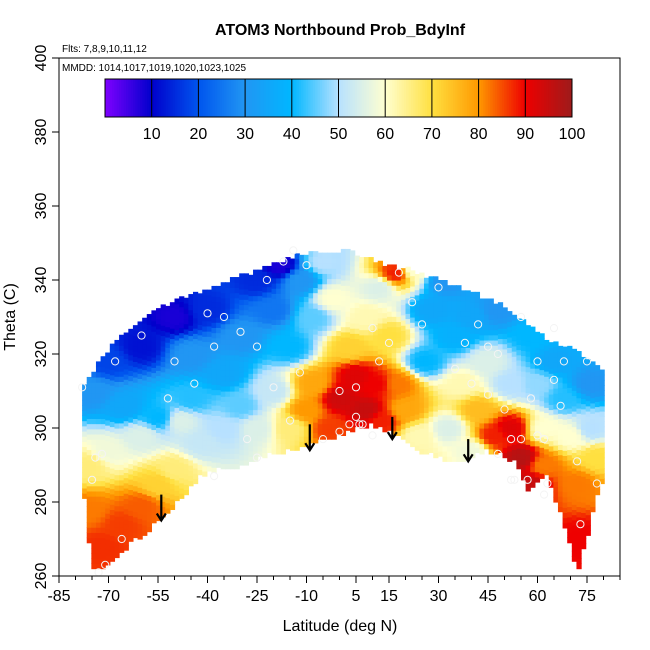  I want to click on colorbar-tick-label: 40, so click(292, 134).